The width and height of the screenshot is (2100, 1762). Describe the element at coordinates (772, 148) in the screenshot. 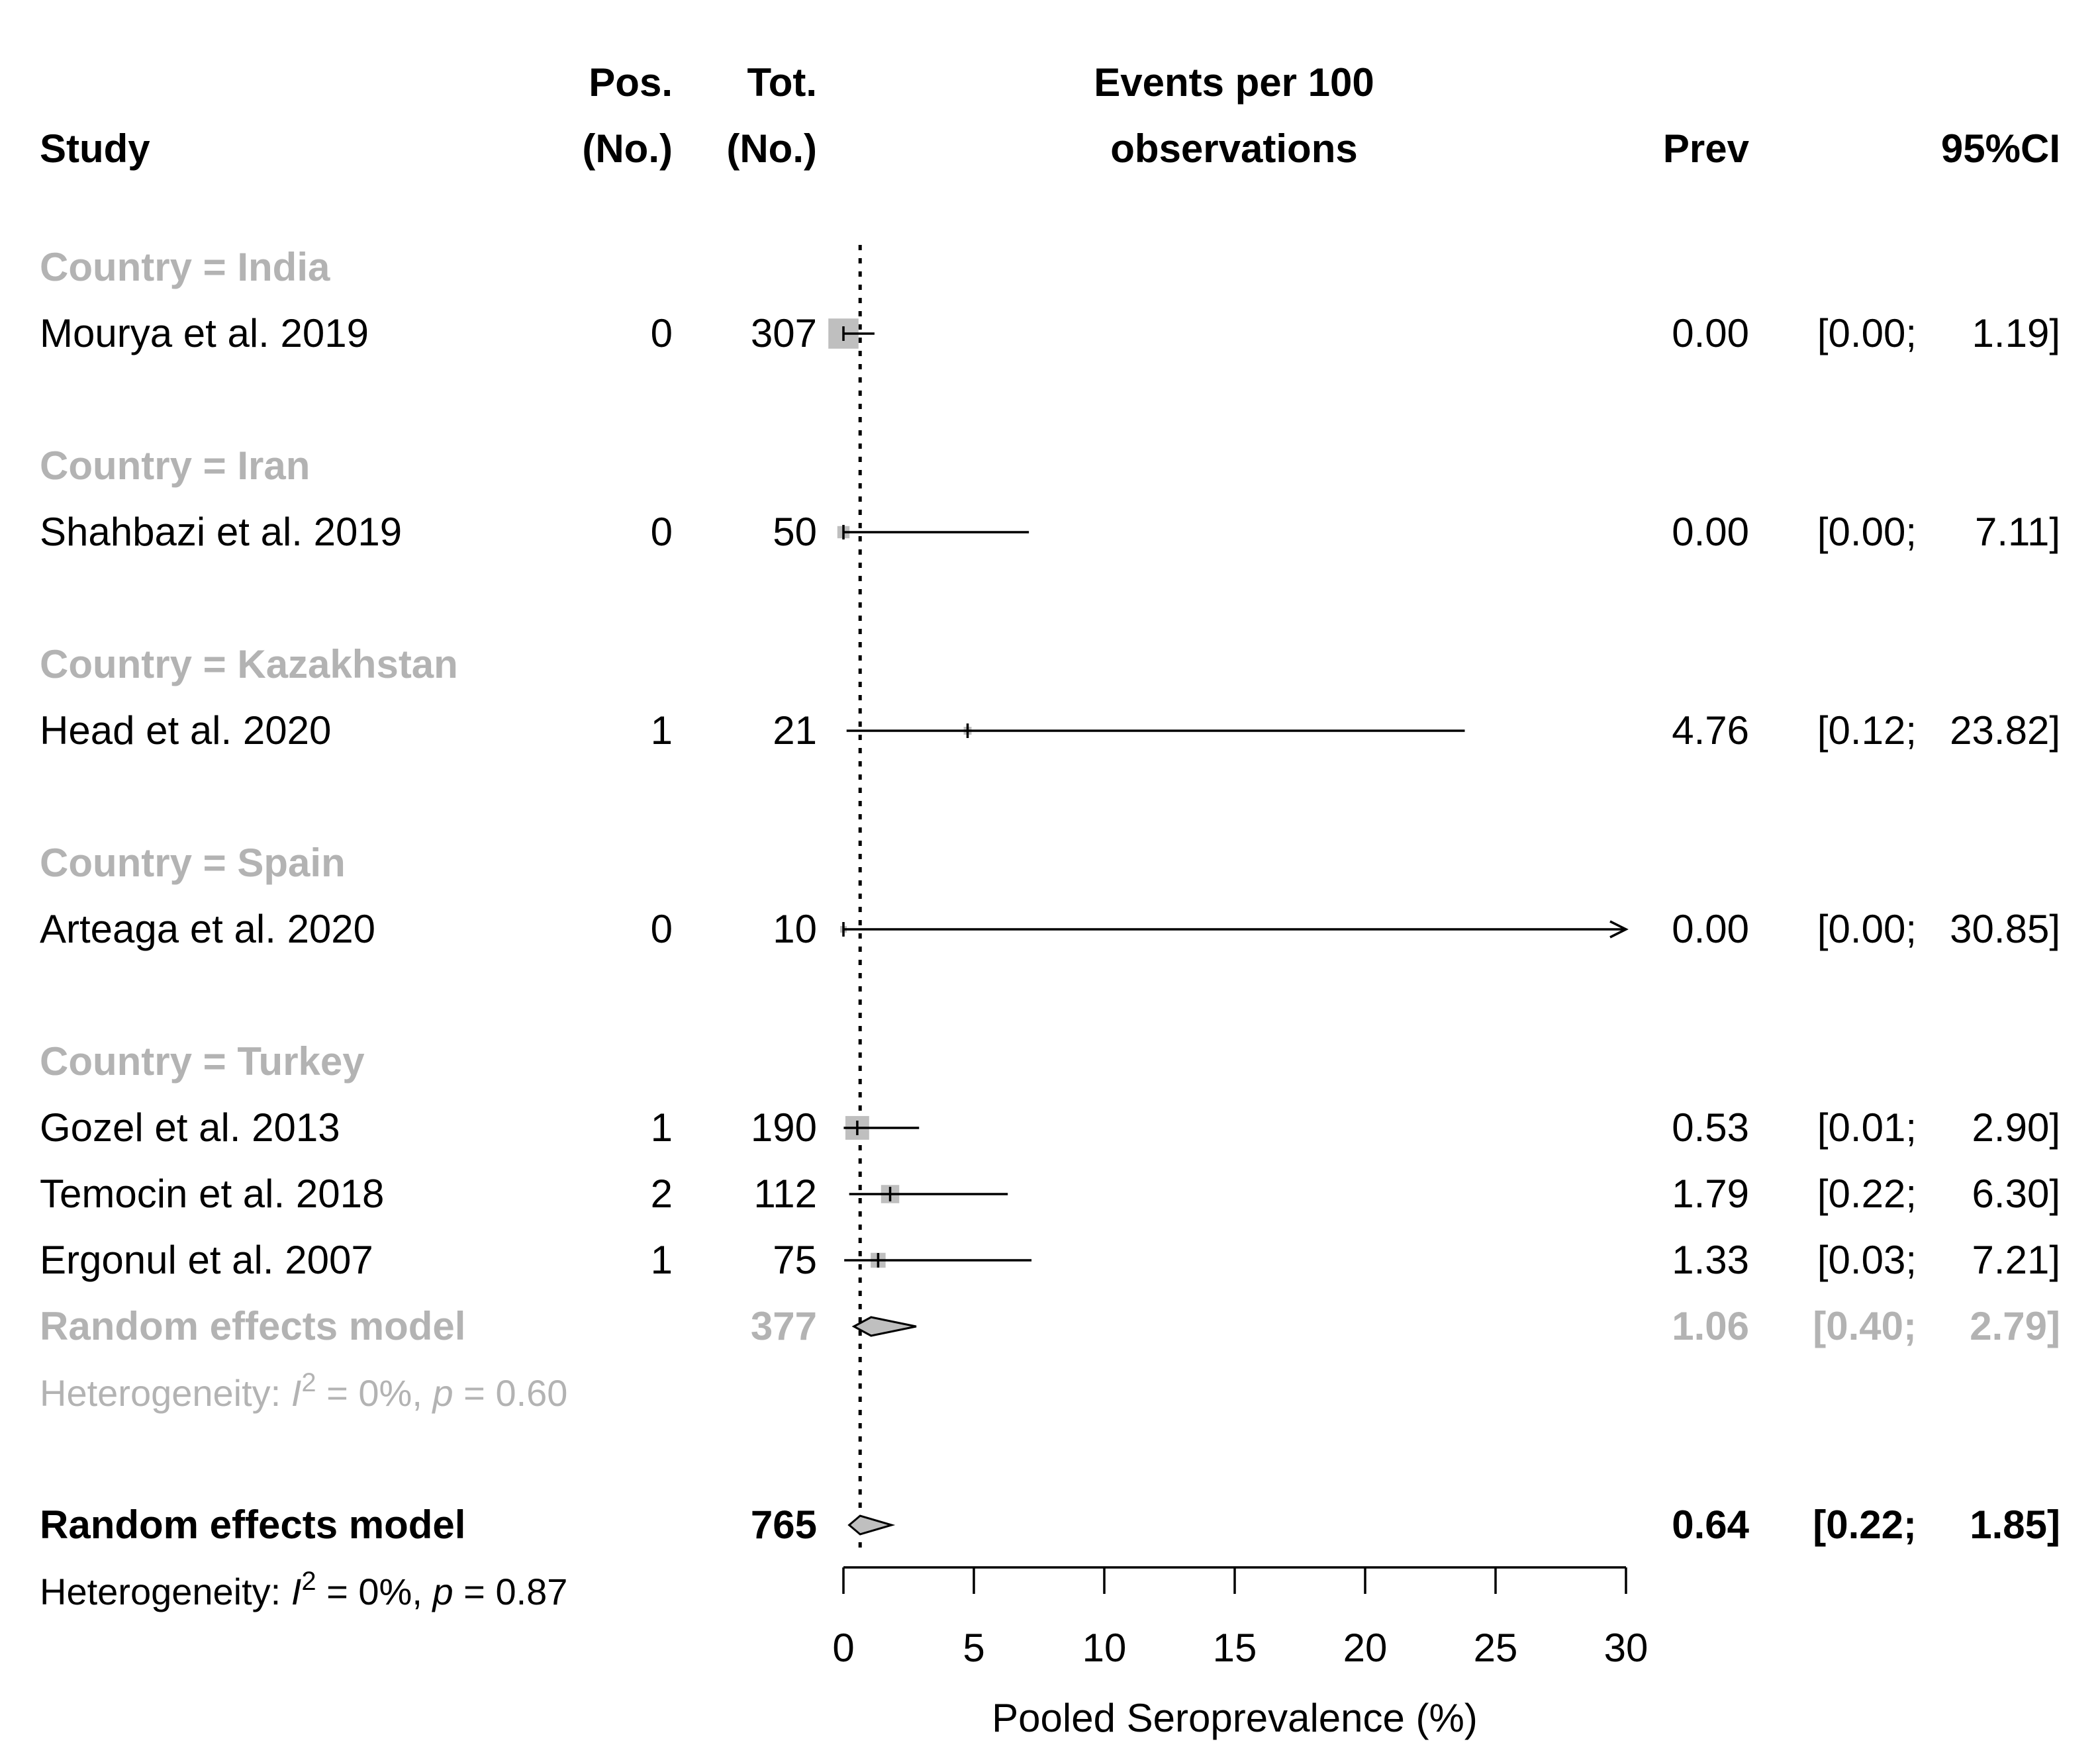

I see `header-tot-line2: (No.)` at that location.